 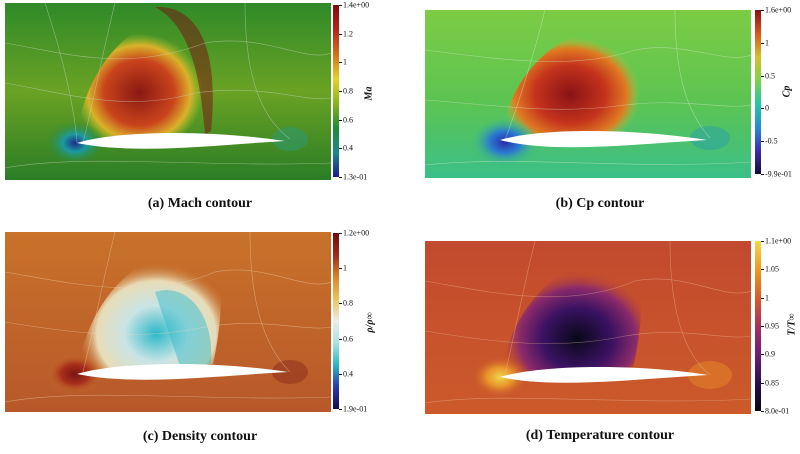 I want to click on cp-colorbar, so click(x=758, y=92).